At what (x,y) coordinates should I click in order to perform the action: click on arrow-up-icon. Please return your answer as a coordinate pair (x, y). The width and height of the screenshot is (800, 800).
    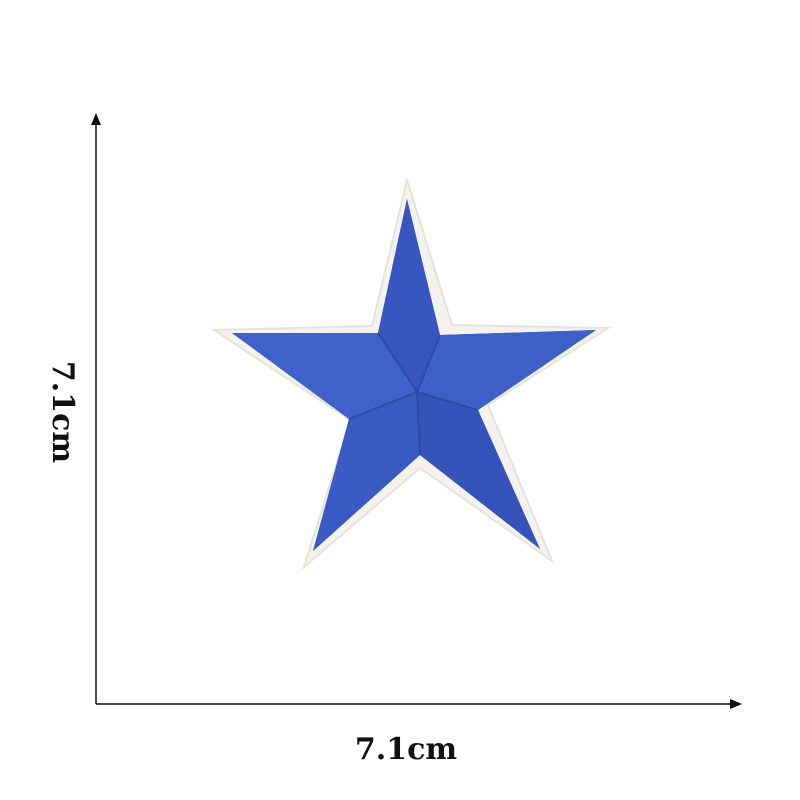
    Looking at the image, I should click on (96, 119).